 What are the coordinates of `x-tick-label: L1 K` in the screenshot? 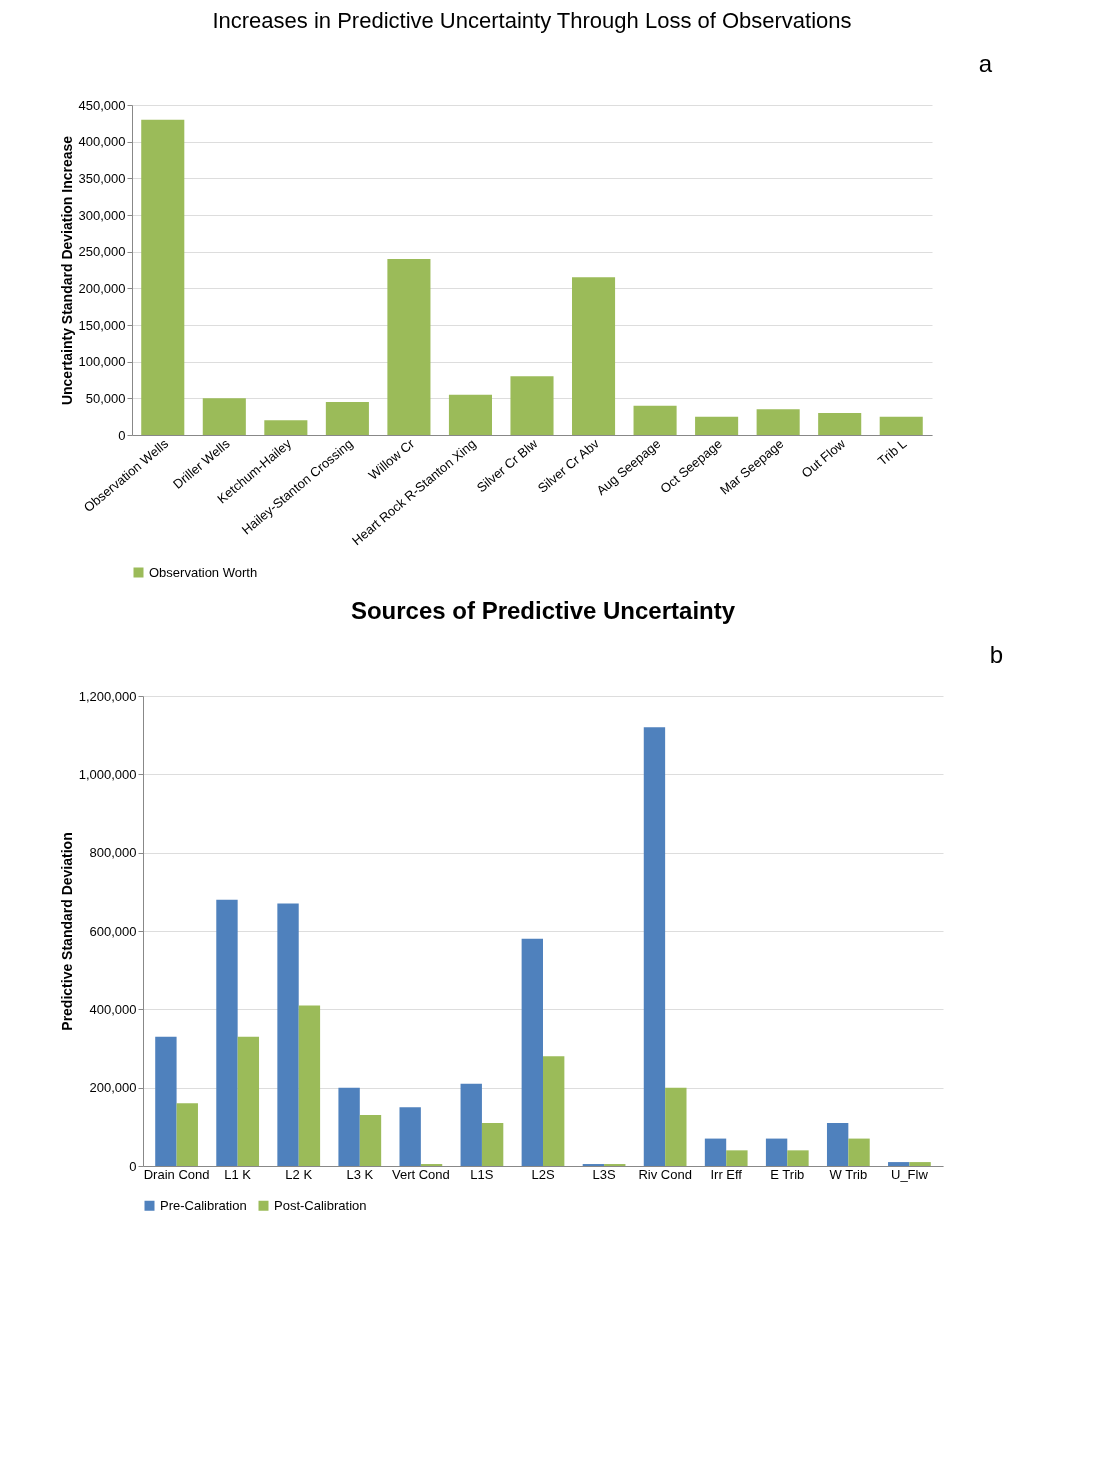 It's located at (238, 1174).